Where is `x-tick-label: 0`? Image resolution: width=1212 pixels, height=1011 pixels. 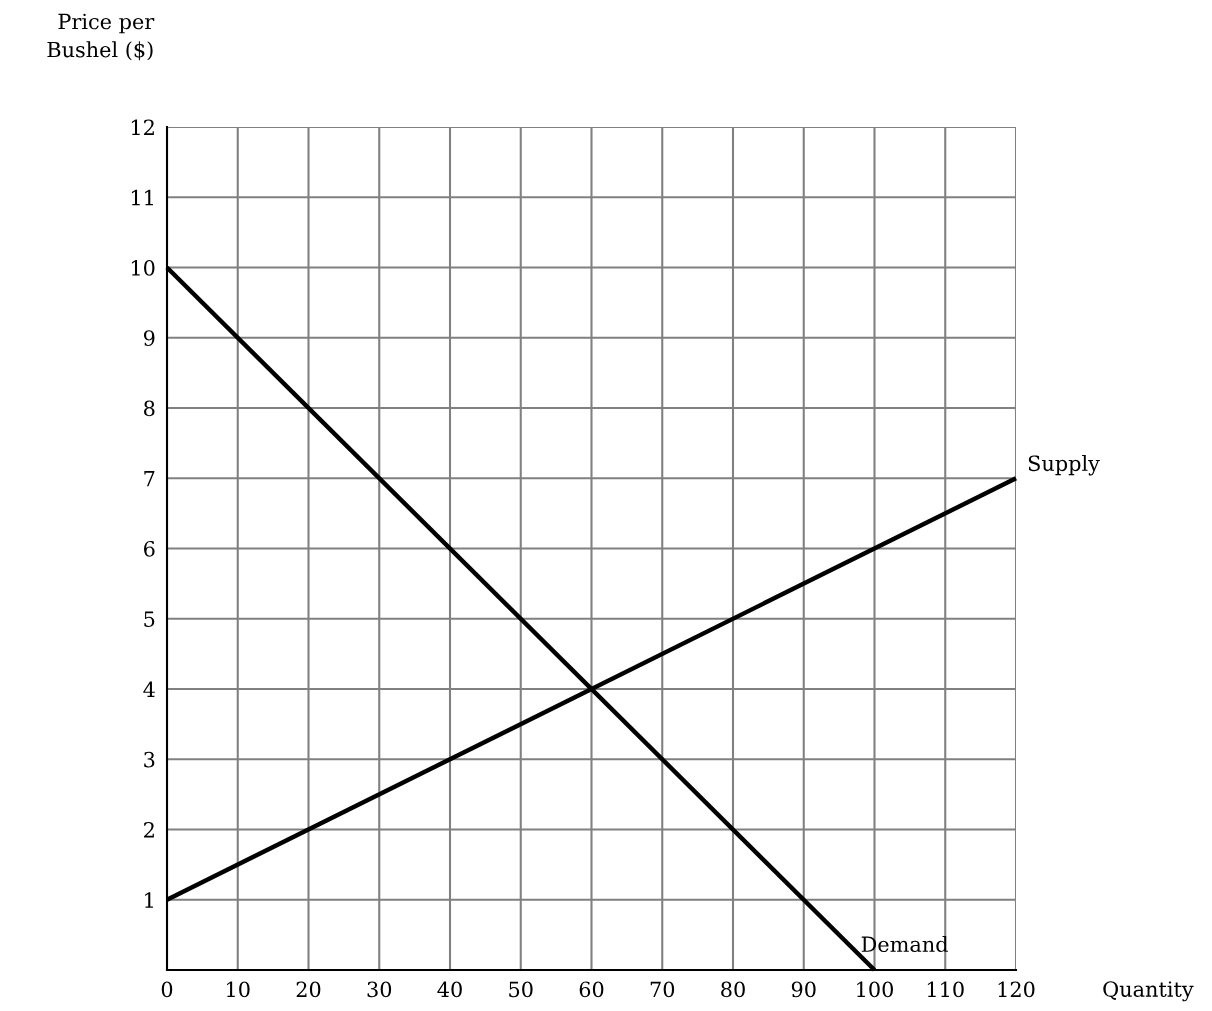 x-tick-label: 0 is located at coordinates (167, 989).